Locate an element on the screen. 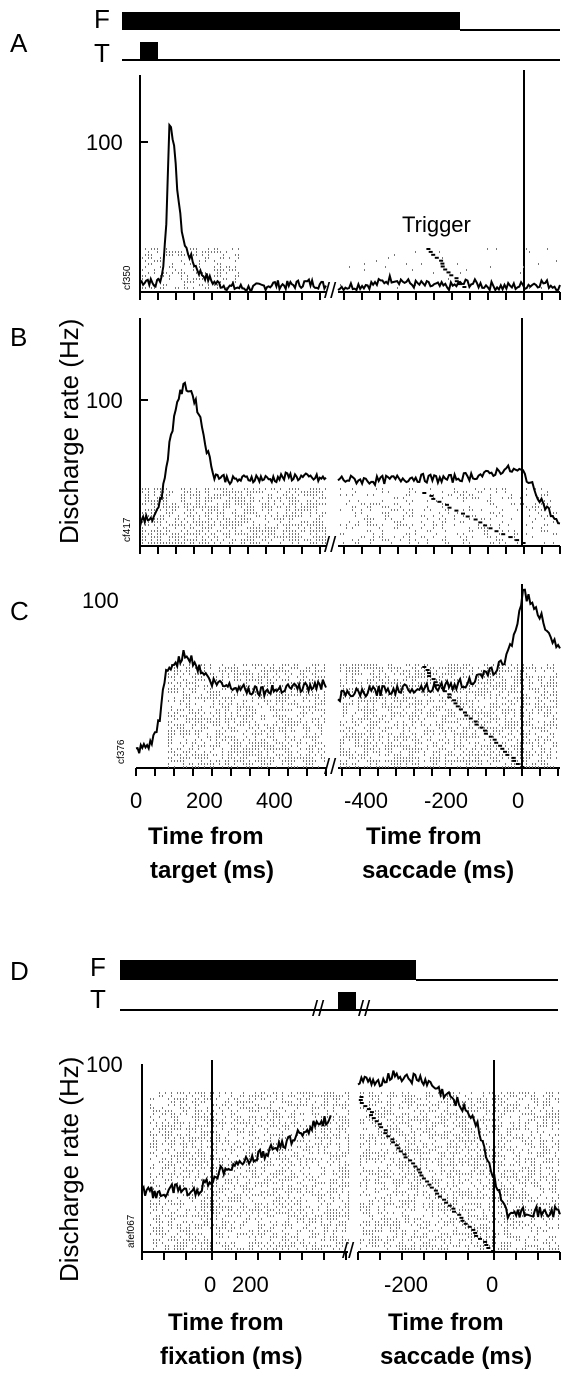 This screenshot has height=1378, width=562. ticks-c is located at coordinates (347, 772).